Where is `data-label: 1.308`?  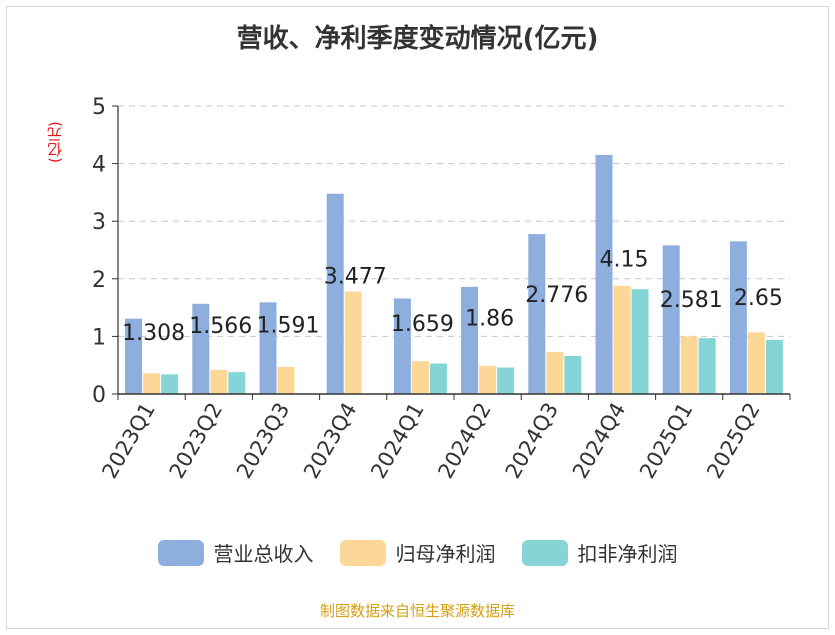
data-label: 1.308 is located at coordinates (153, 333).